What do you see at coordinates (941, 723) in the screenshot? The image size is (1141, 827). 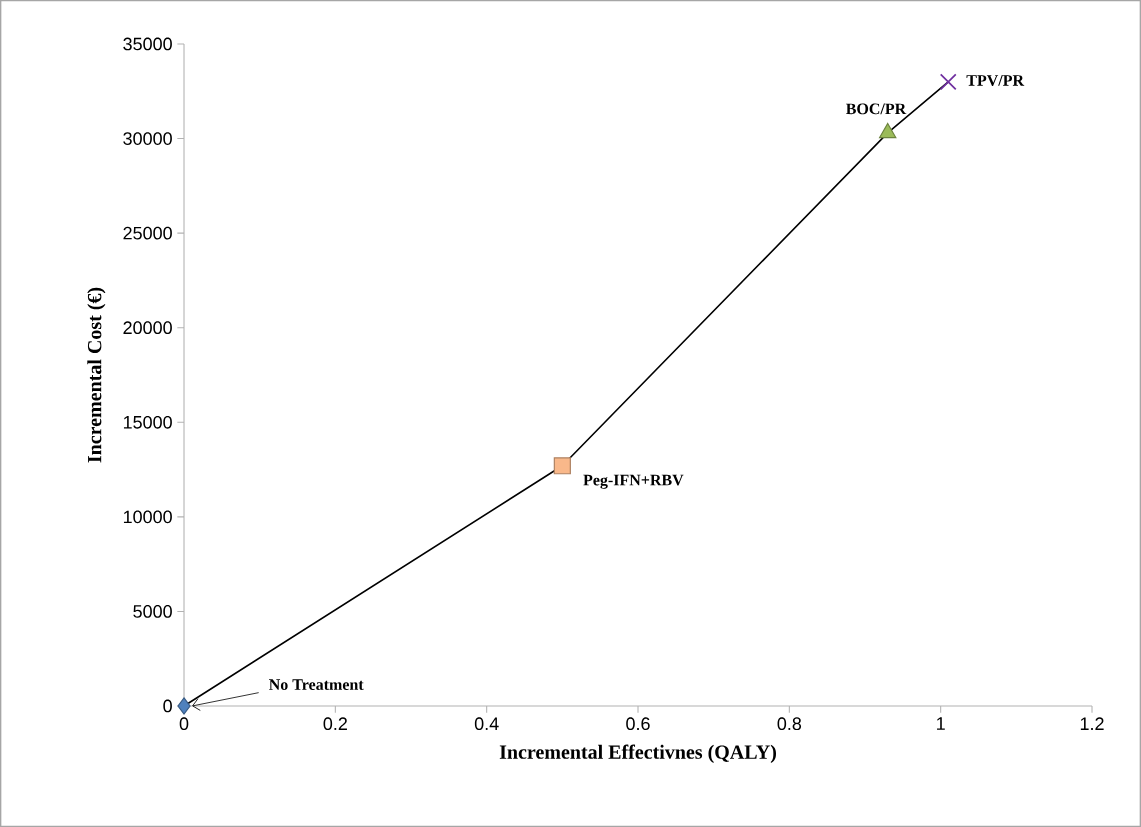 I see `x-tick-label: 1` at bounding box center [941, 723].